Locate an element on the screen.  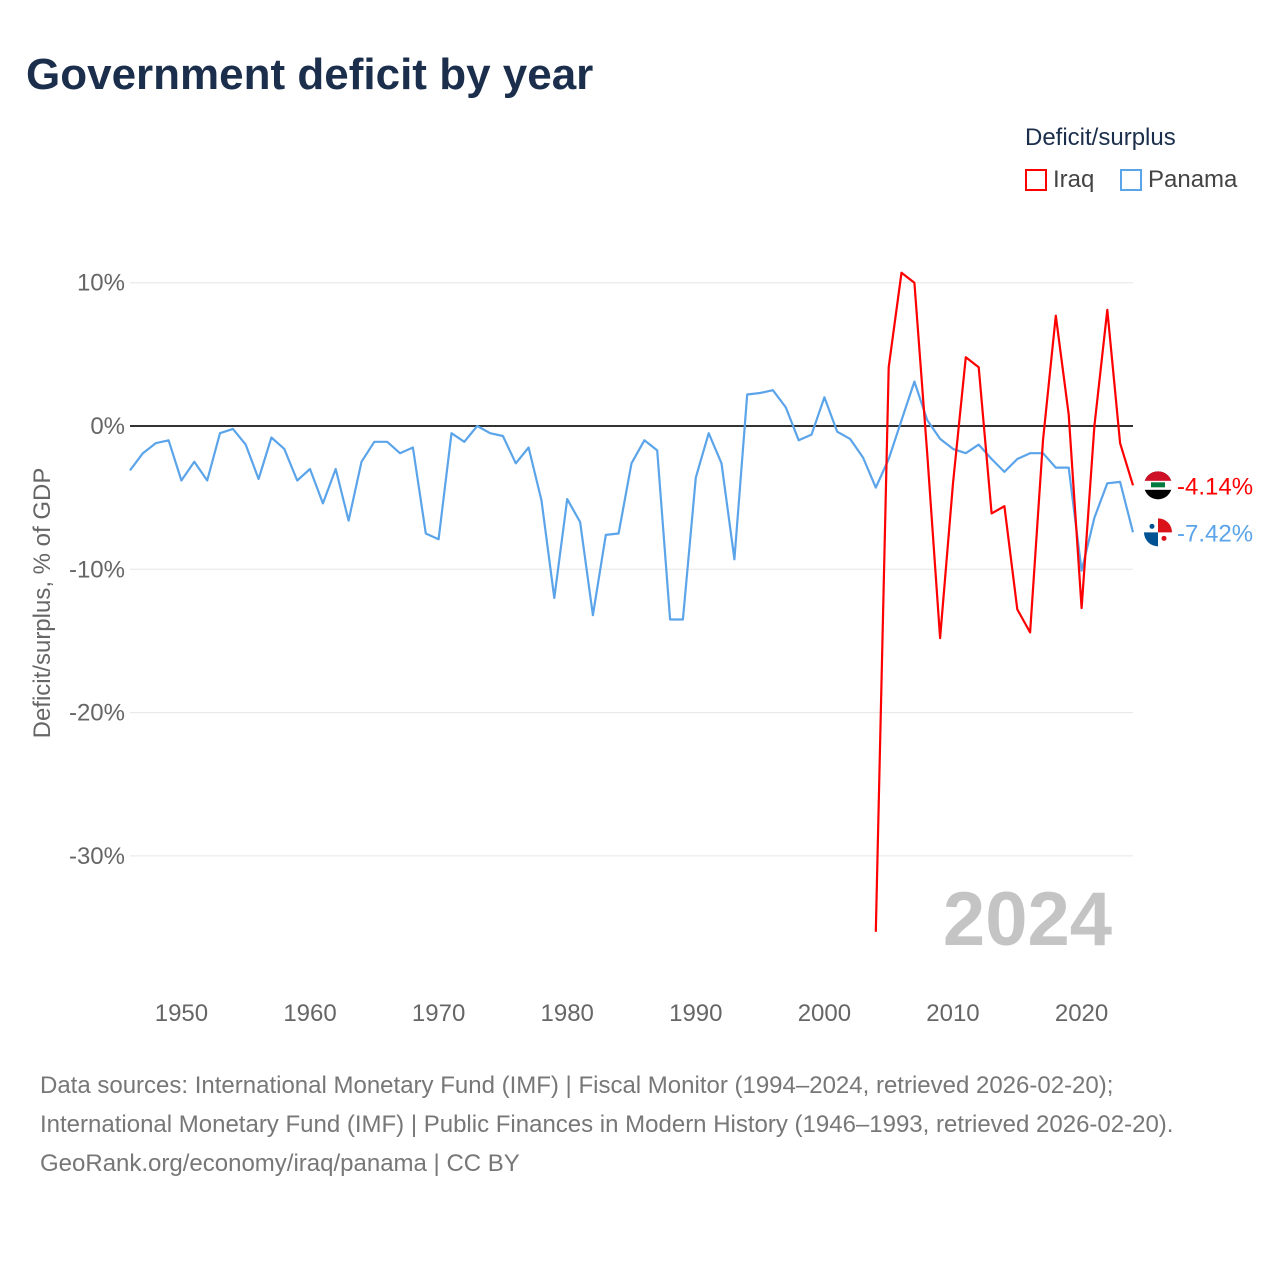
x-tick-label: 1990 is located at coordinates (695, 1013).